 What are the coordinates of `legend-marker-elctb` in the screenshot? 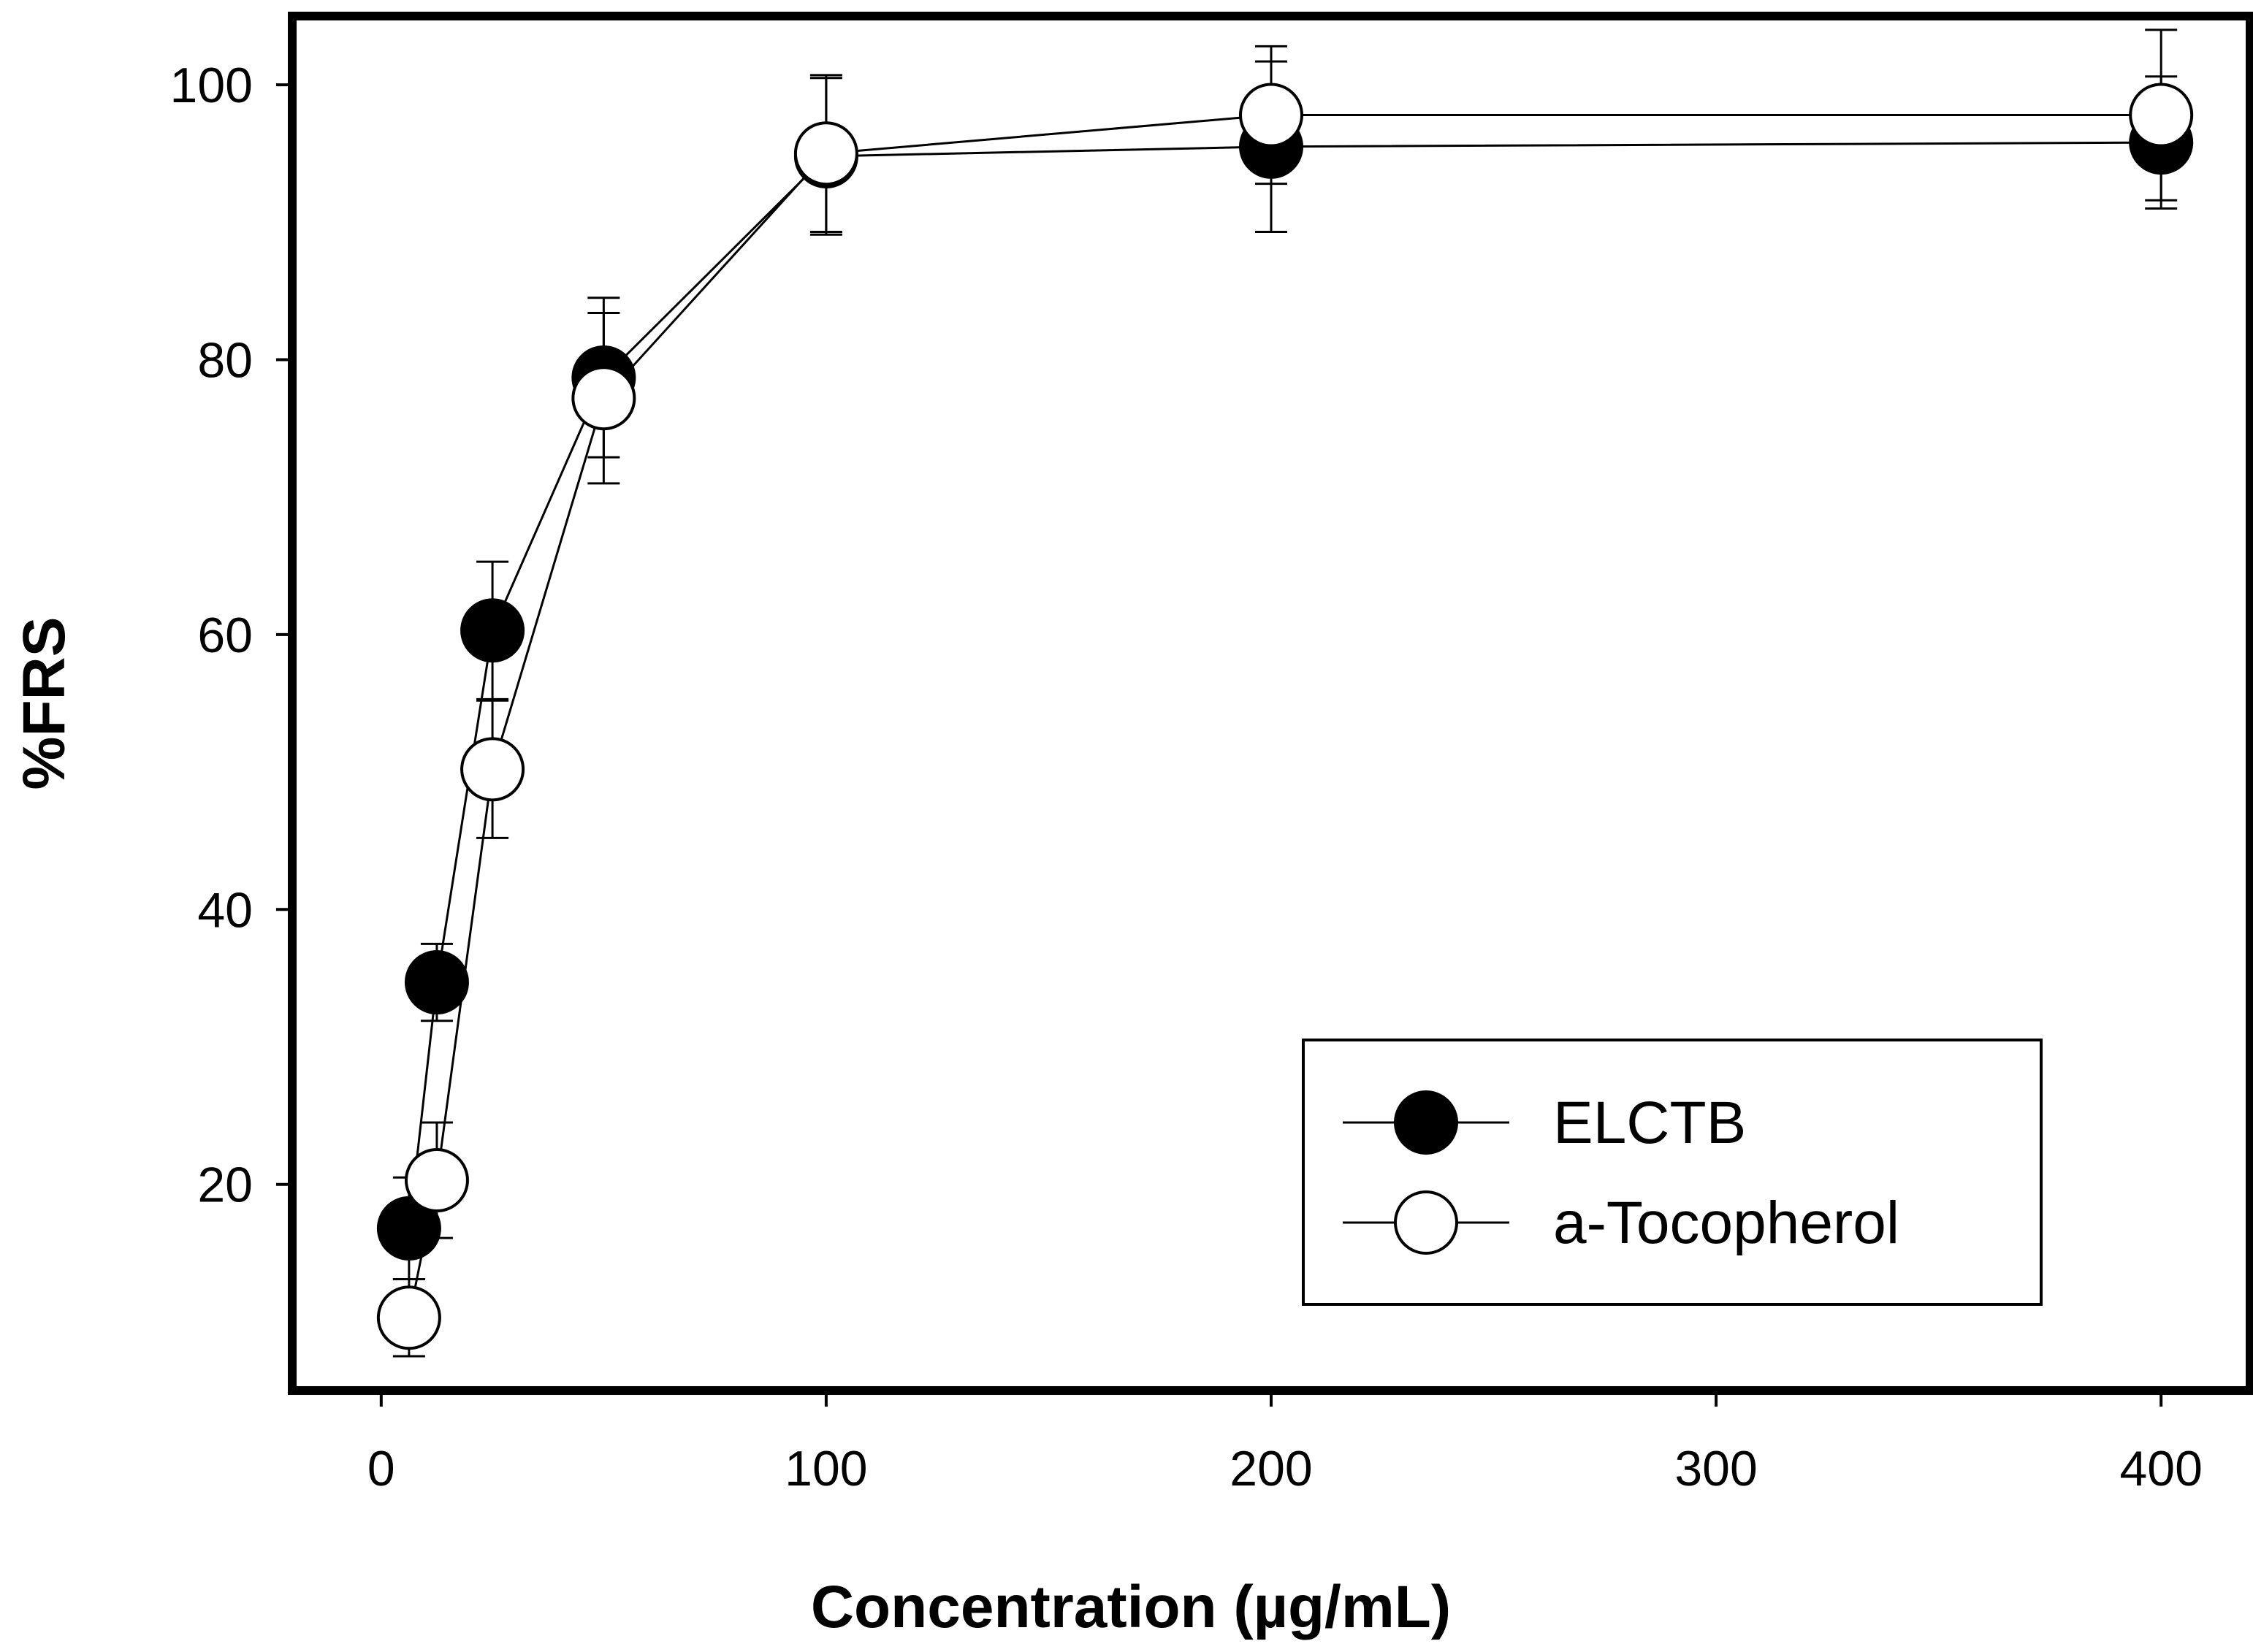 It's located at (1426, 1122).